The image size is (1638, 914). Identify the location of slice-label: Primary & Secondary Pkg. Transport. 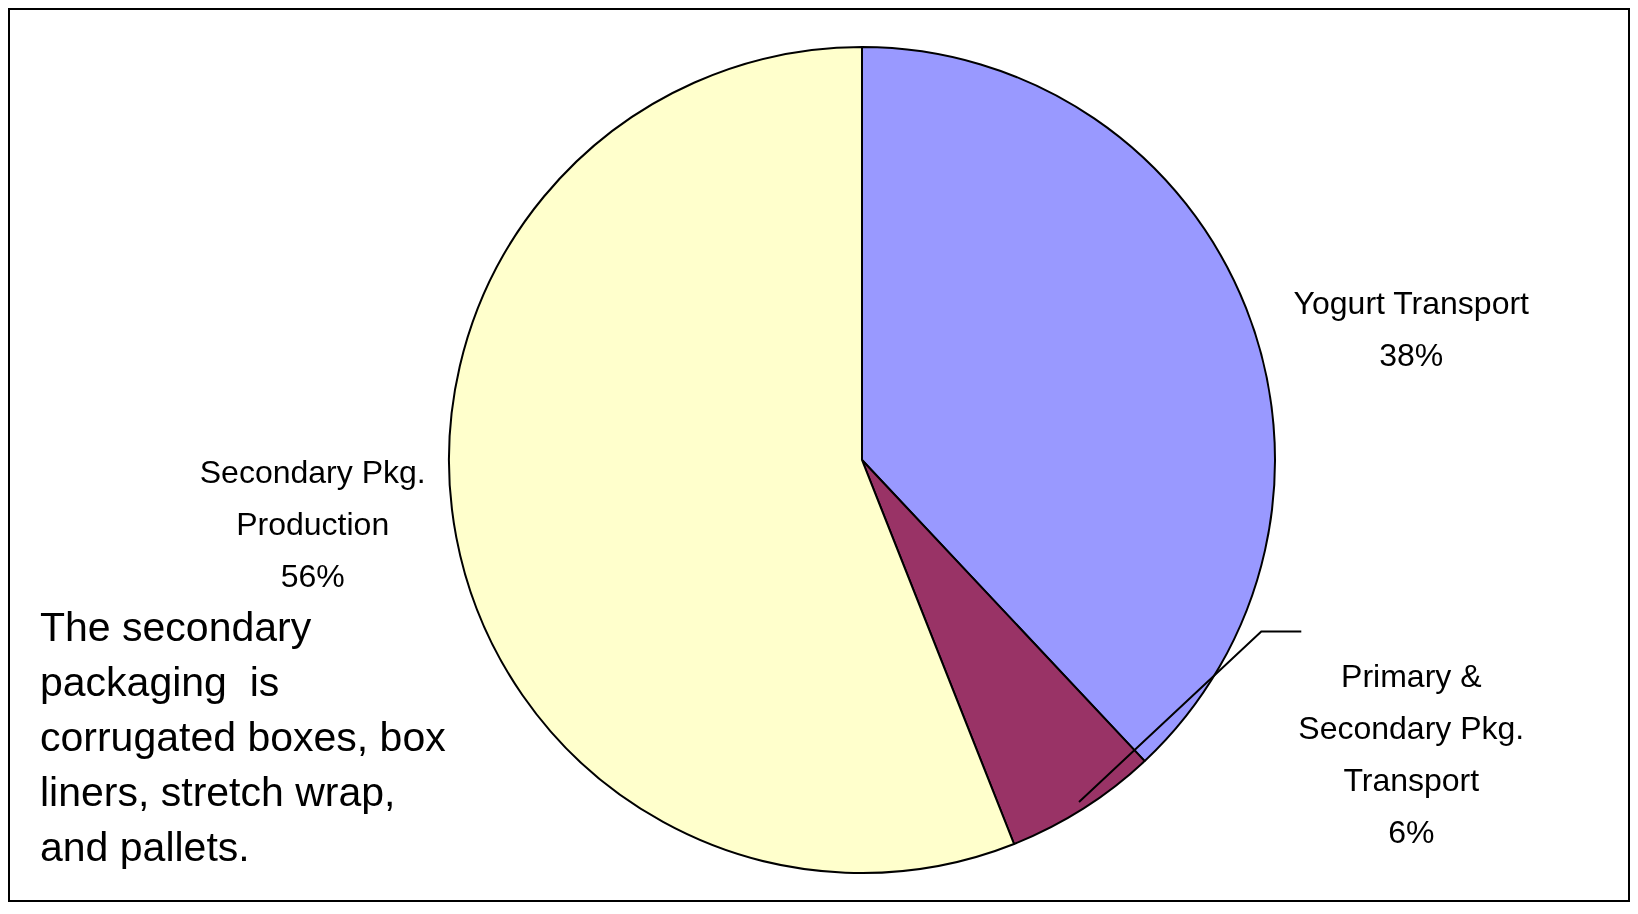
(1411, 728).